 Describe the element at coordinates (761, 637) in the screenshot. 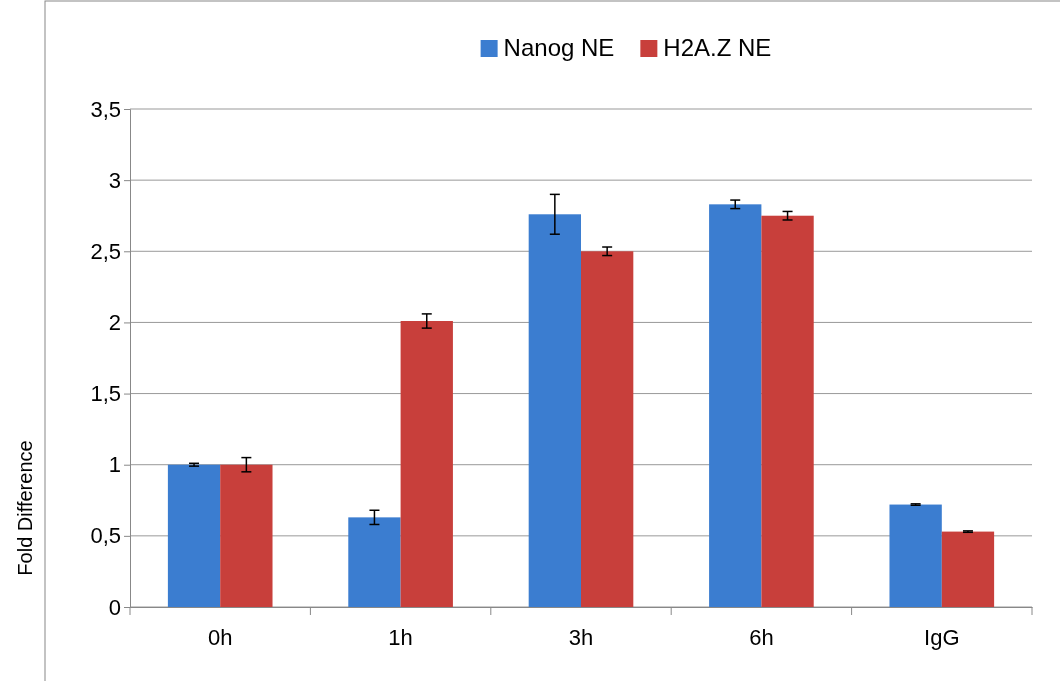

I see `x-tick-label: 6h` at that location.